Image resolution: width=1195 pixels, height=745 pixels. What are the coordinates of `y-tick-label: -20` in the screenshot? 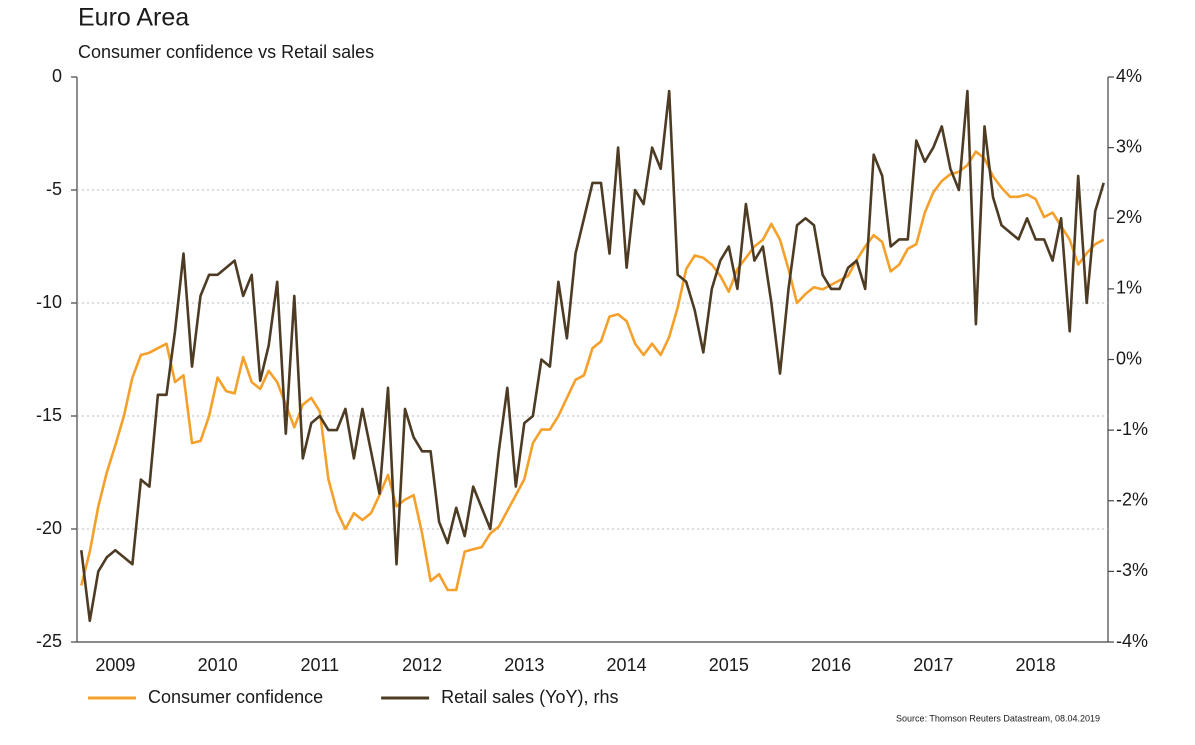 It's located at (49, 528).